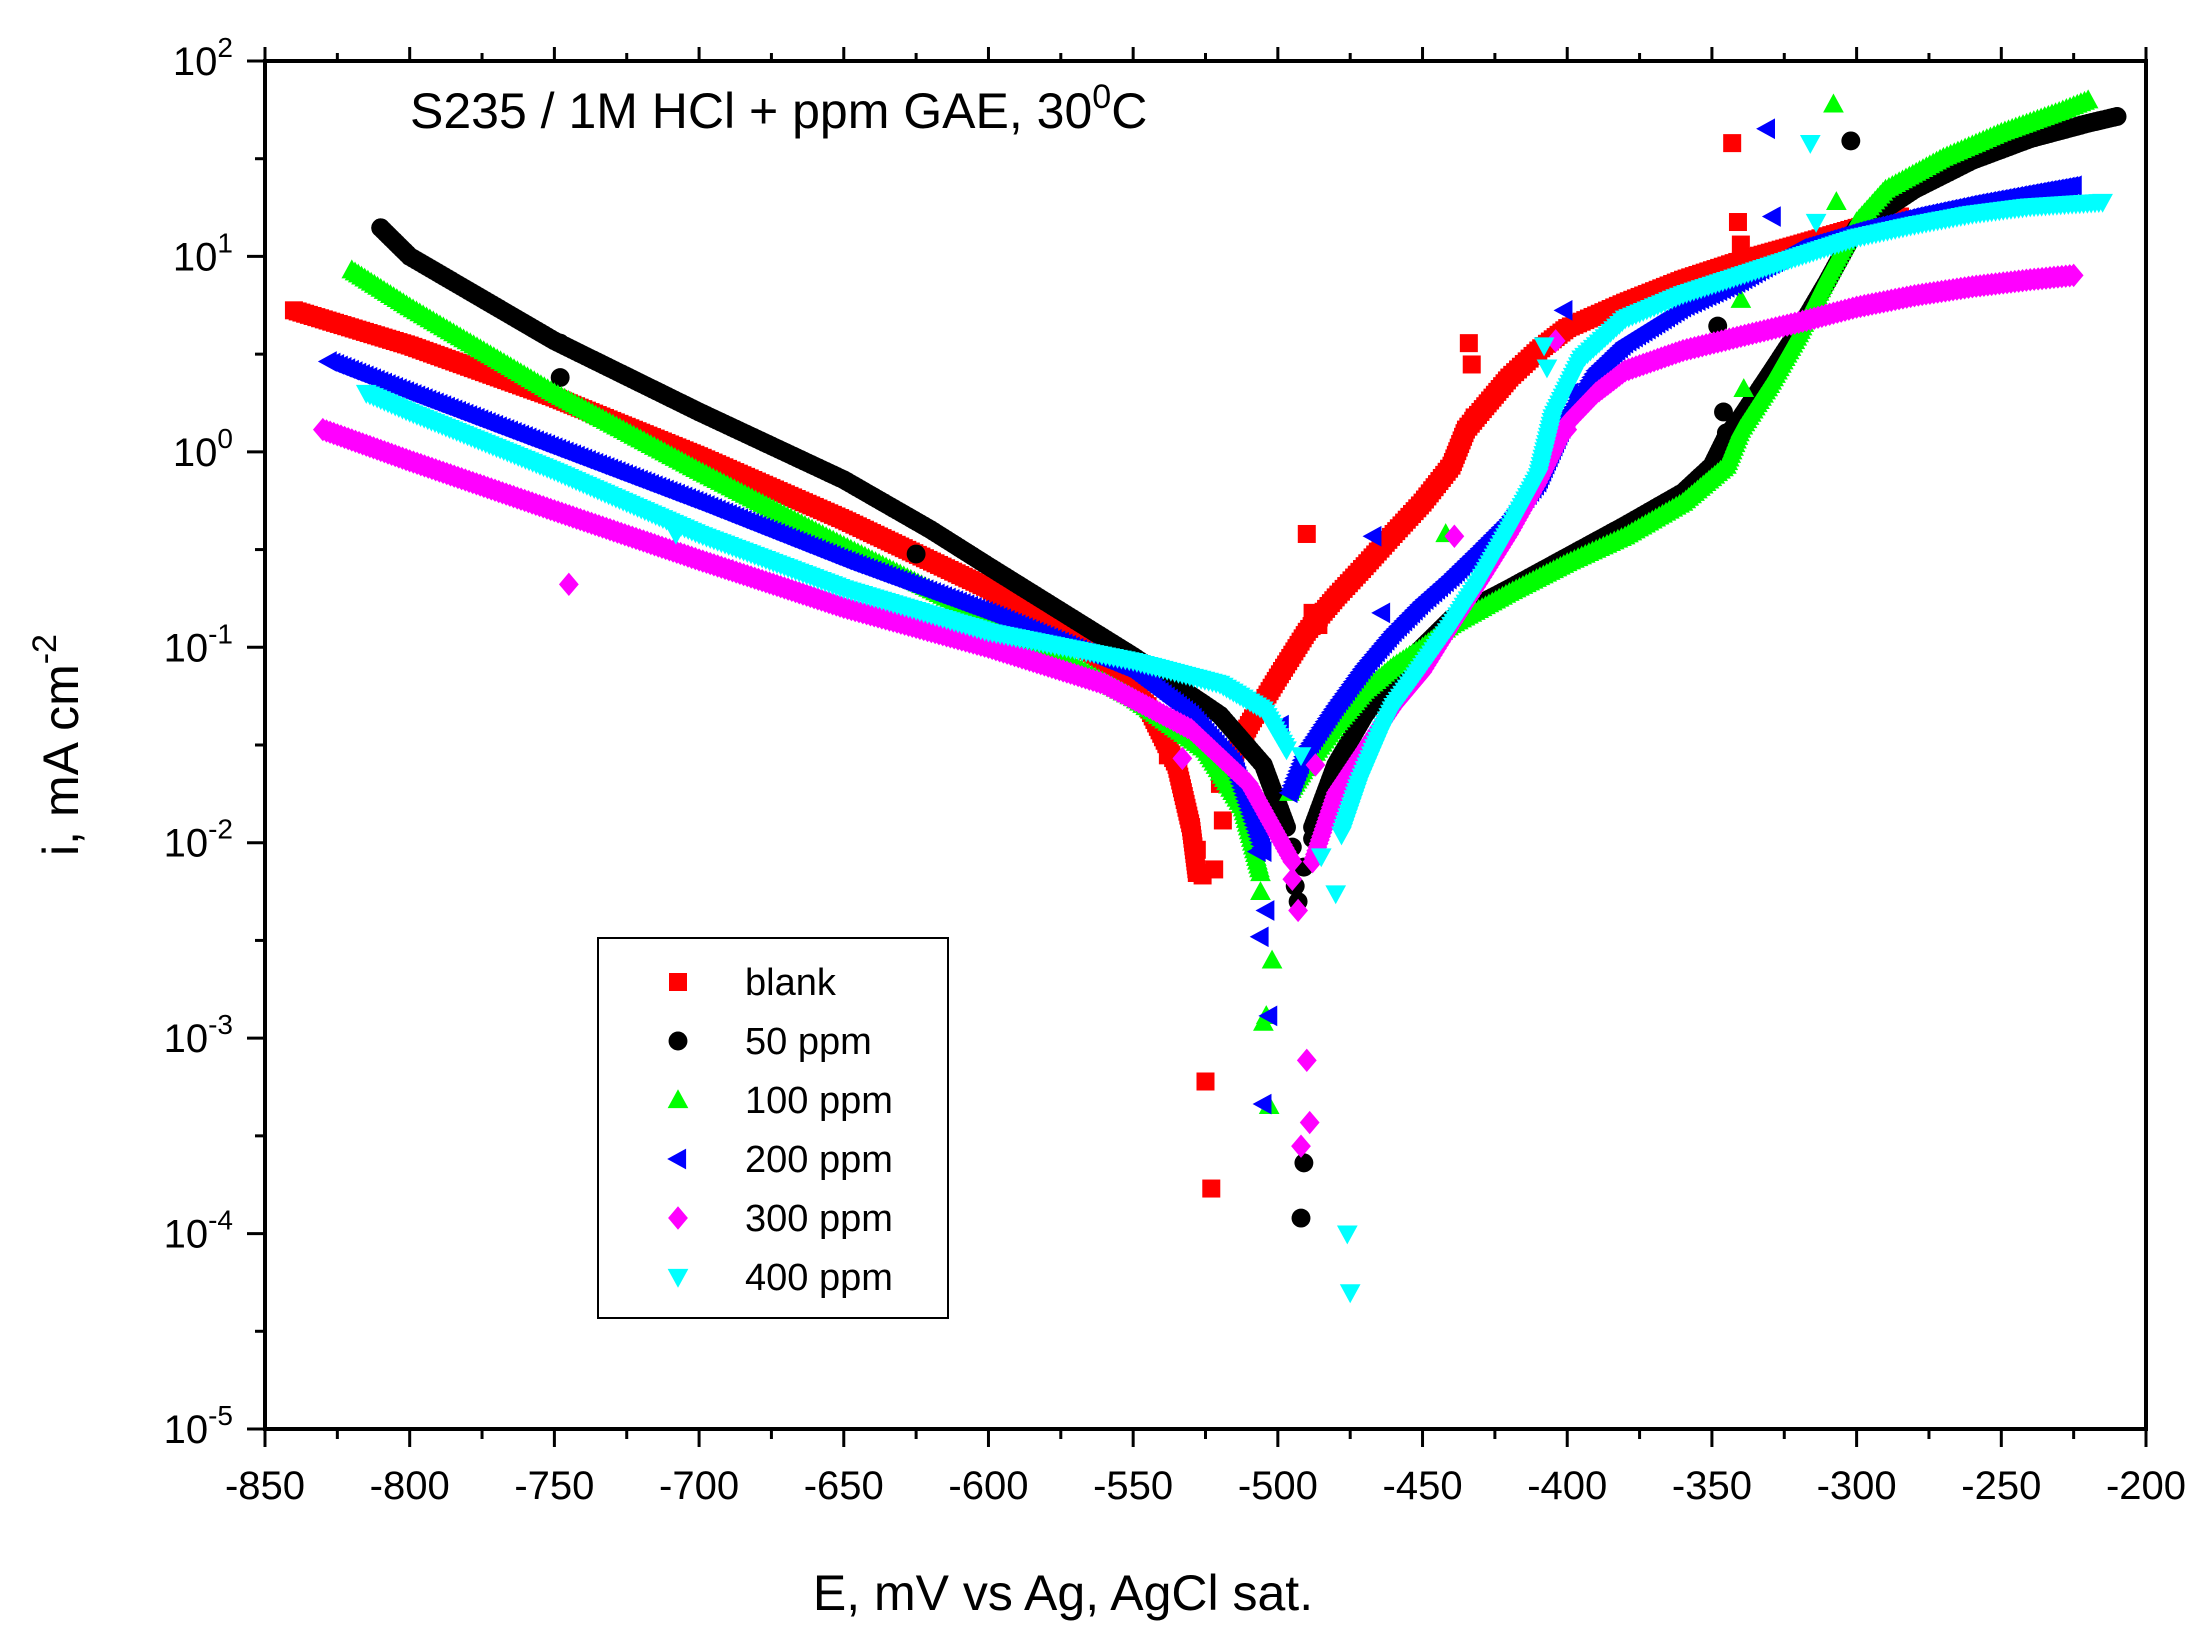  What do you see at coordinates (1423, 1486) in the screenshot?
I see `x-tick-label: -450` at bounding box center [1423, 1486].